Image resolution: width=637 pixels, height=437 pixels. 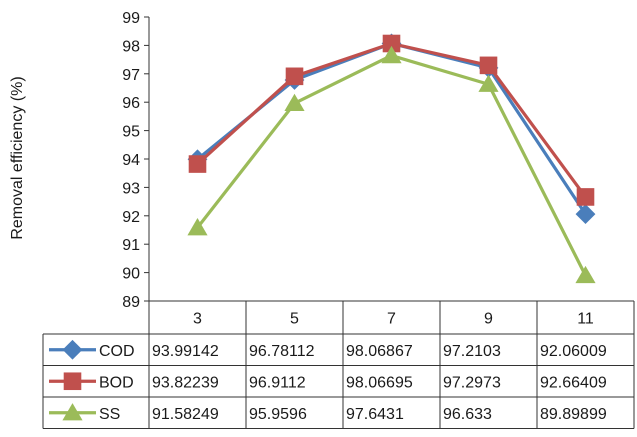 I want to click on table-cell-value: 96.9112, so click(x=277, y=382).